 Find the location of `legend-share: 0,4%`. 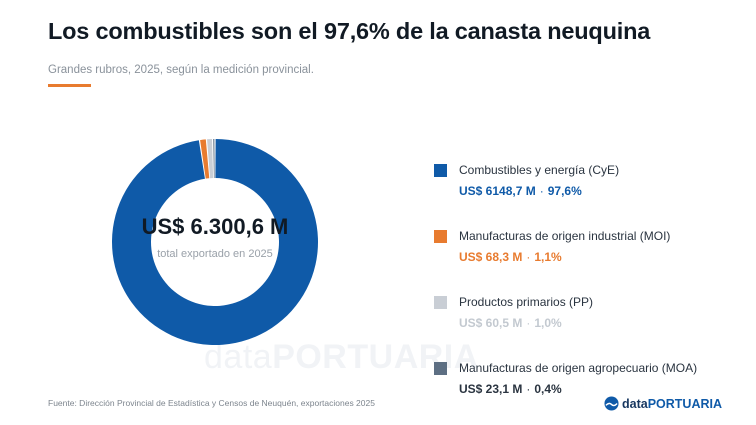

legend-share: 0,4% is located at coordinates (548, 389).